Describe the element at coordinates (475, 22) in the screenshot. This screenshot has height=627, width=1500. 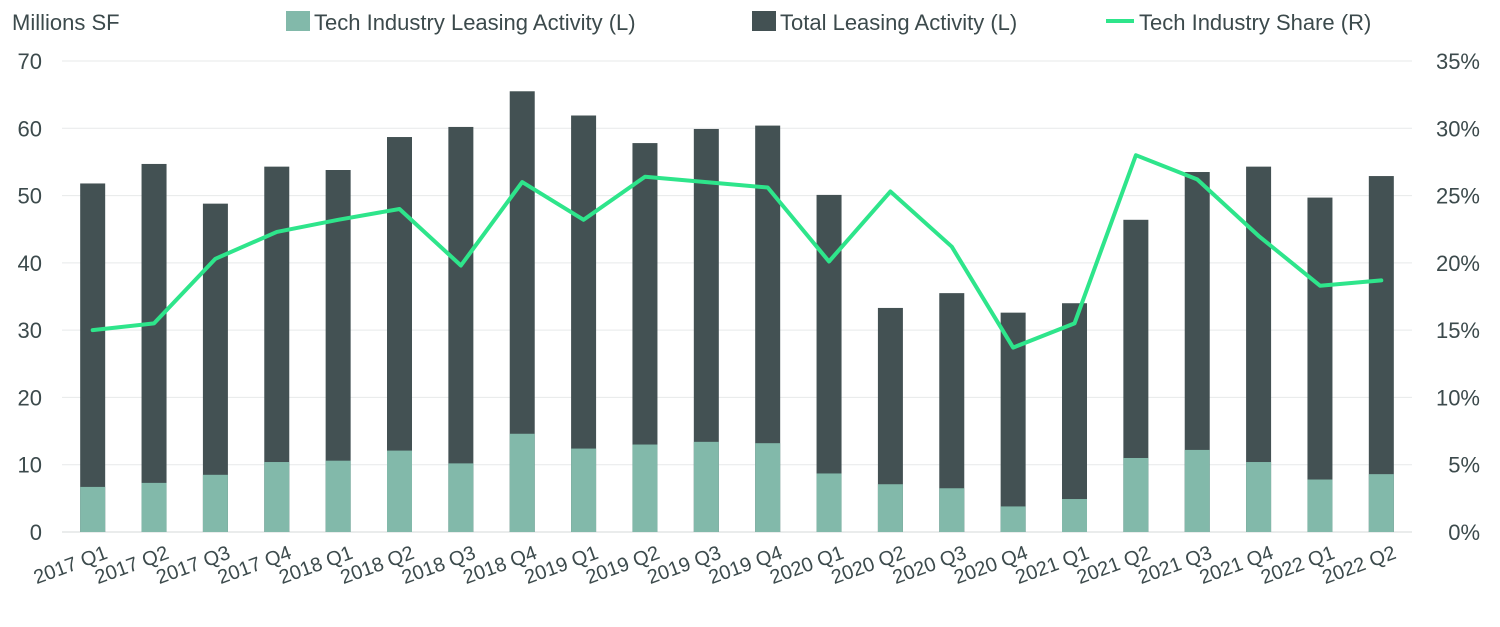
I see `legend-label-tech: Tech Industry Leasing Activity (L)` at that location.